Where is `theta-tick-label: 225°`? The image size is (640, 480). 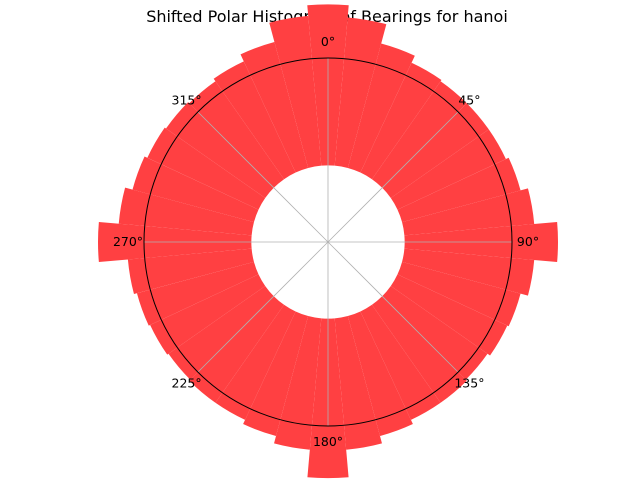
theta-tick-label: 225° is located at coordinates (187, 382).